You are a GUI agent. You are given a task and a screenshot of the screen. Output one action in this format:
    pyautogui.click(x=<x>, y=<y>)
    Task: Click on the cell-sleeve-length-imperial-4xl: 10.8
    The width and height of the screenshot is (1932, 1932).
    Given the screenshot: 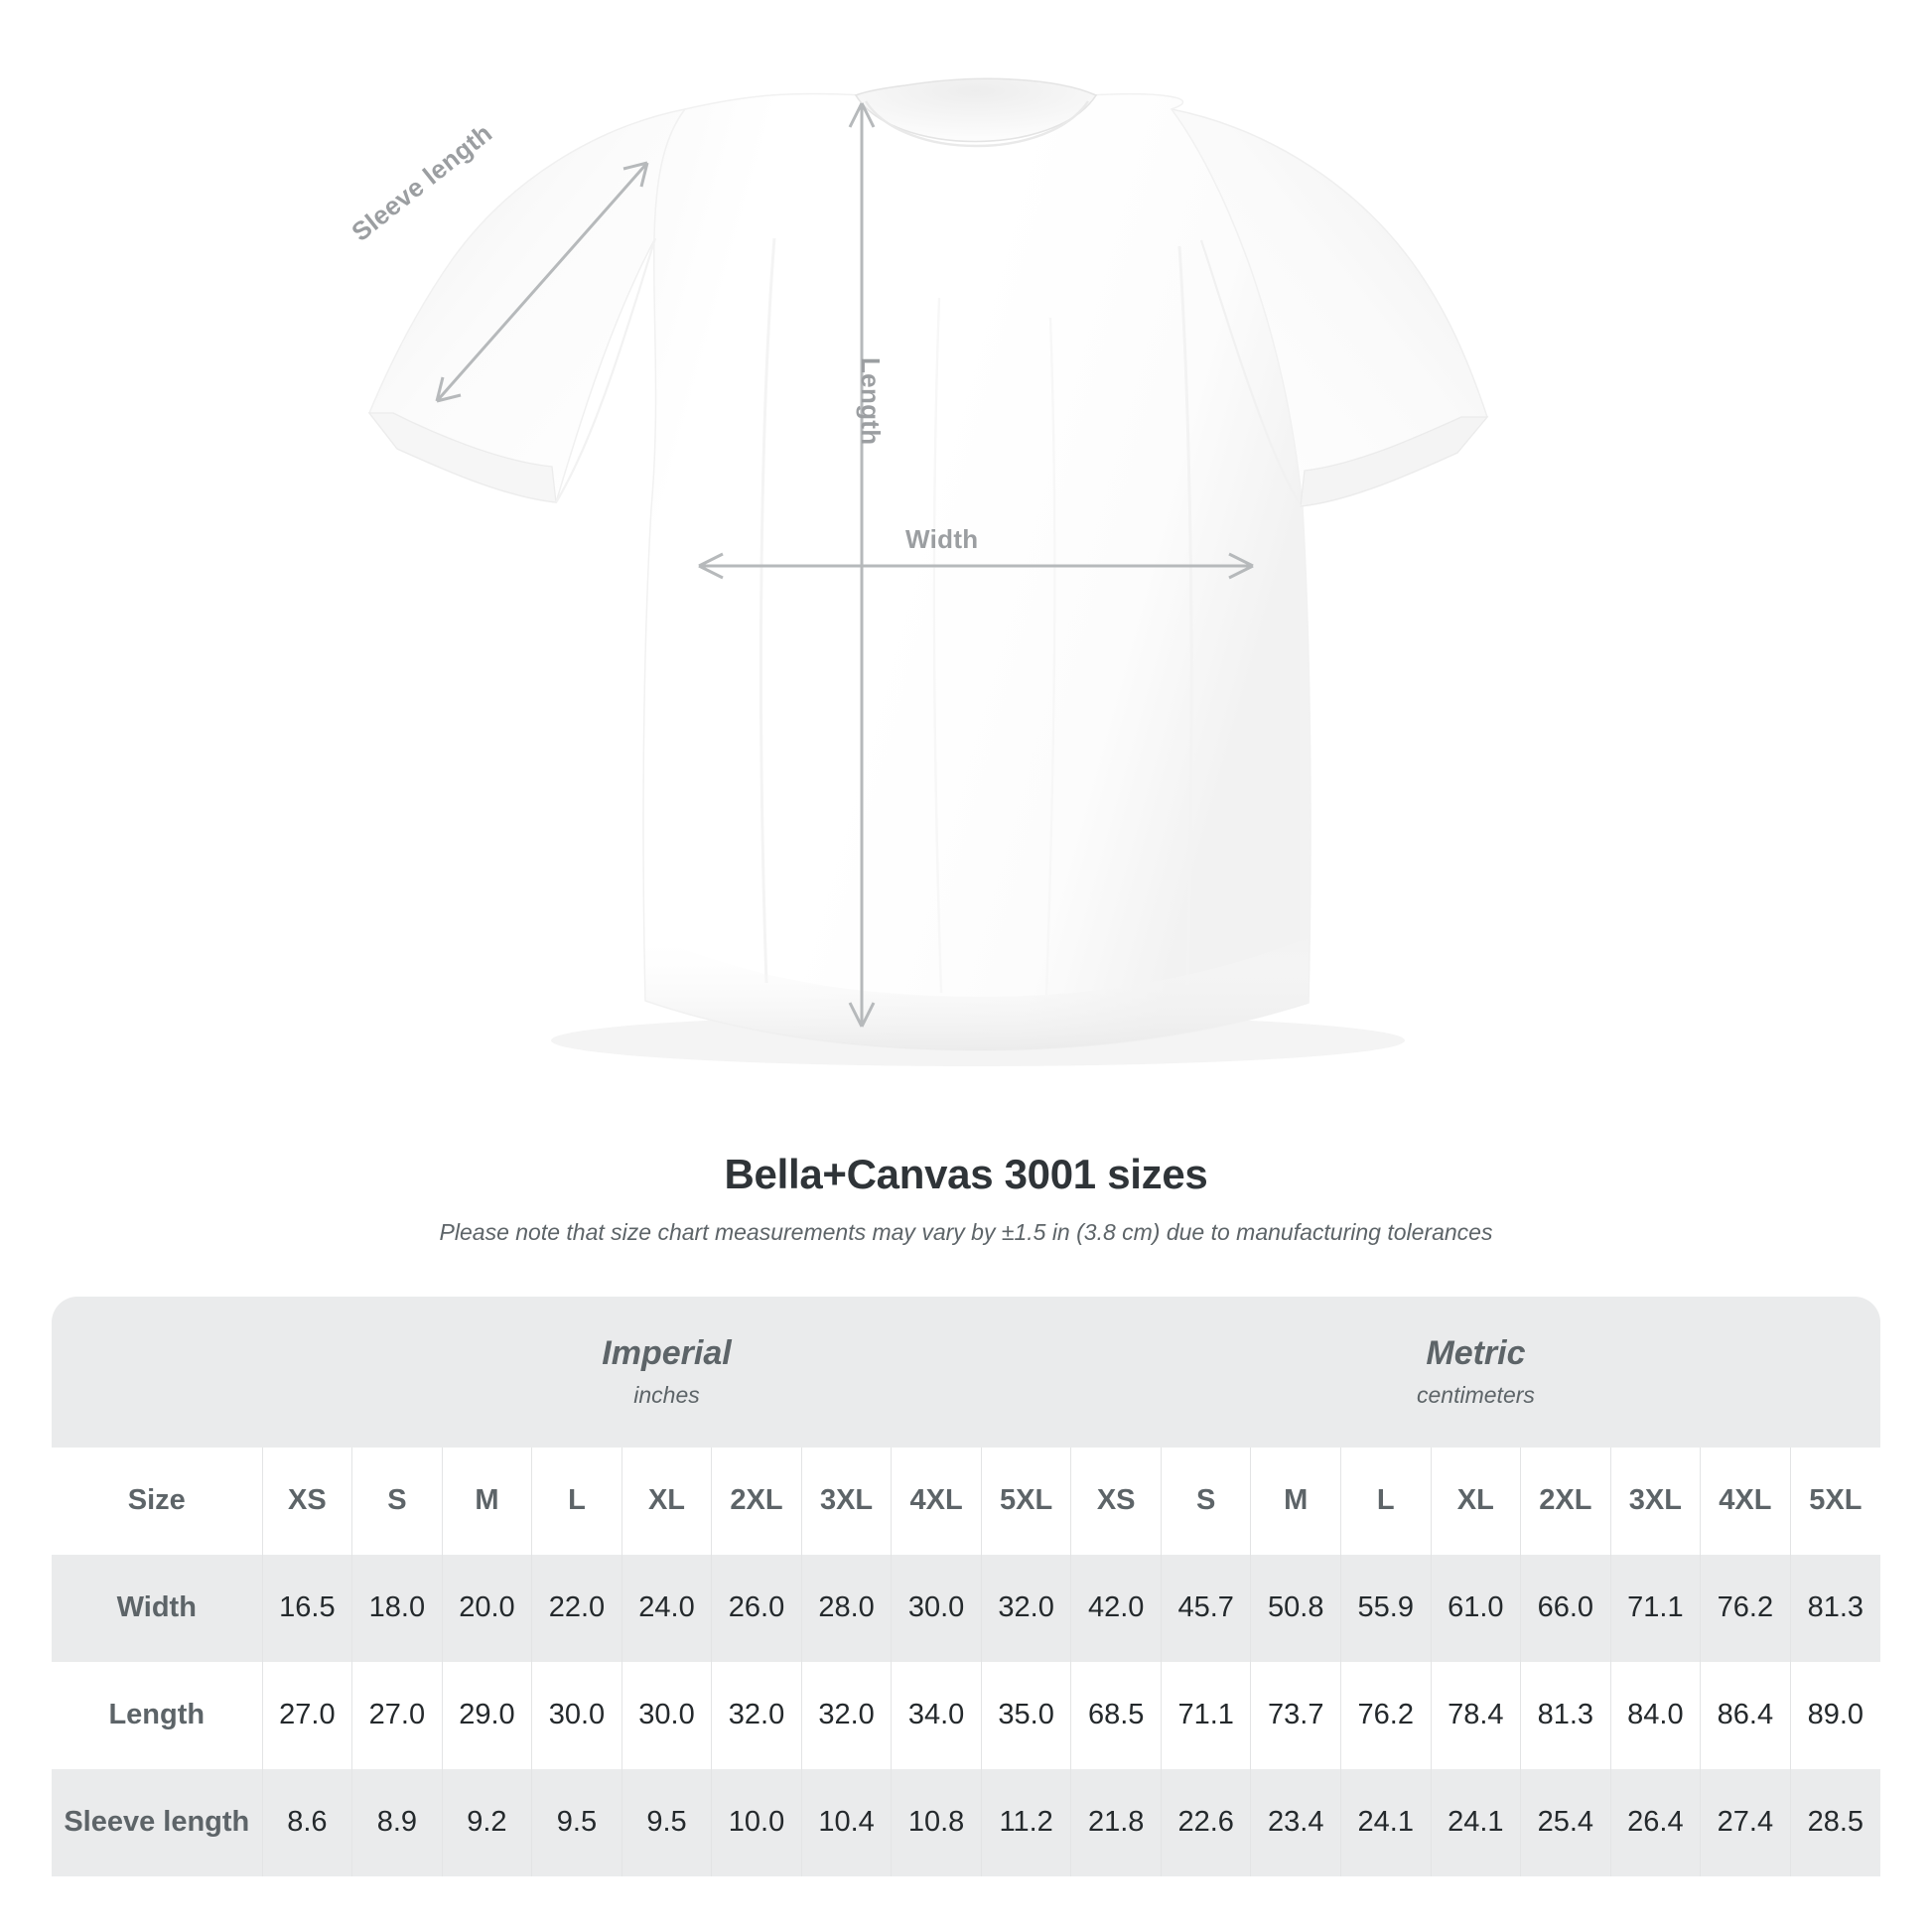 What is the action you would take?
    pyautogui.click(x=937, y=1822)
    